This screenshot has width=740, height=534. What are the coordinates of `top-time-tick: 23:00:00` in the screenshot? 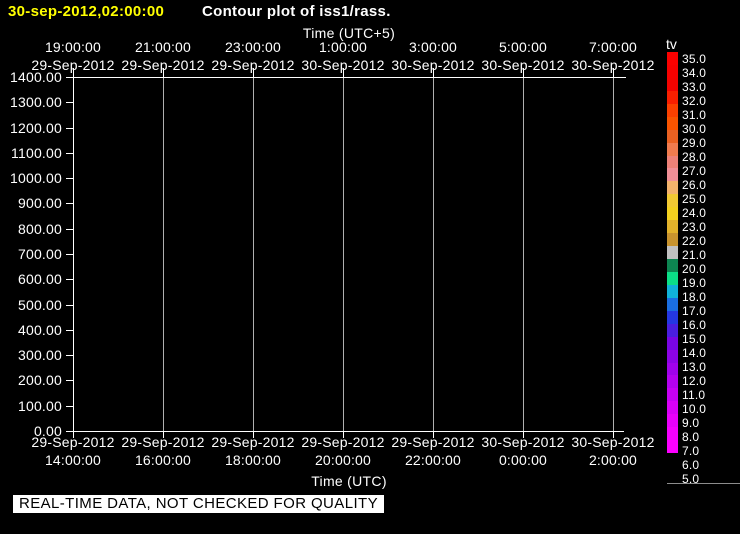 It's located at (253, 47).